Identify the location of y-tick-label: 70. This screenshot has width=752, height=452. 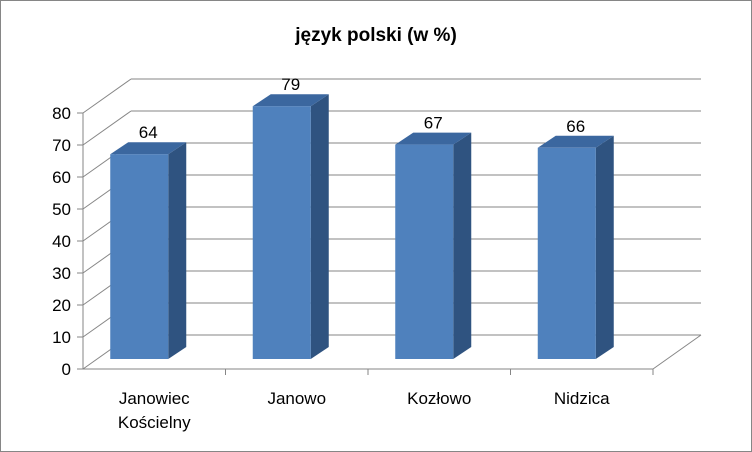
(61, 145).